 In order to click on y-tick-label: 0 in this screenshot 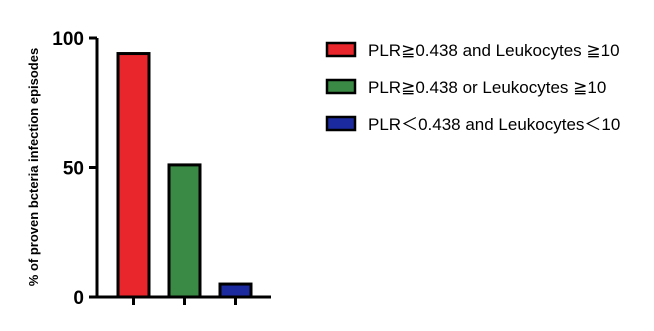, I will do `click(78, 298)`.